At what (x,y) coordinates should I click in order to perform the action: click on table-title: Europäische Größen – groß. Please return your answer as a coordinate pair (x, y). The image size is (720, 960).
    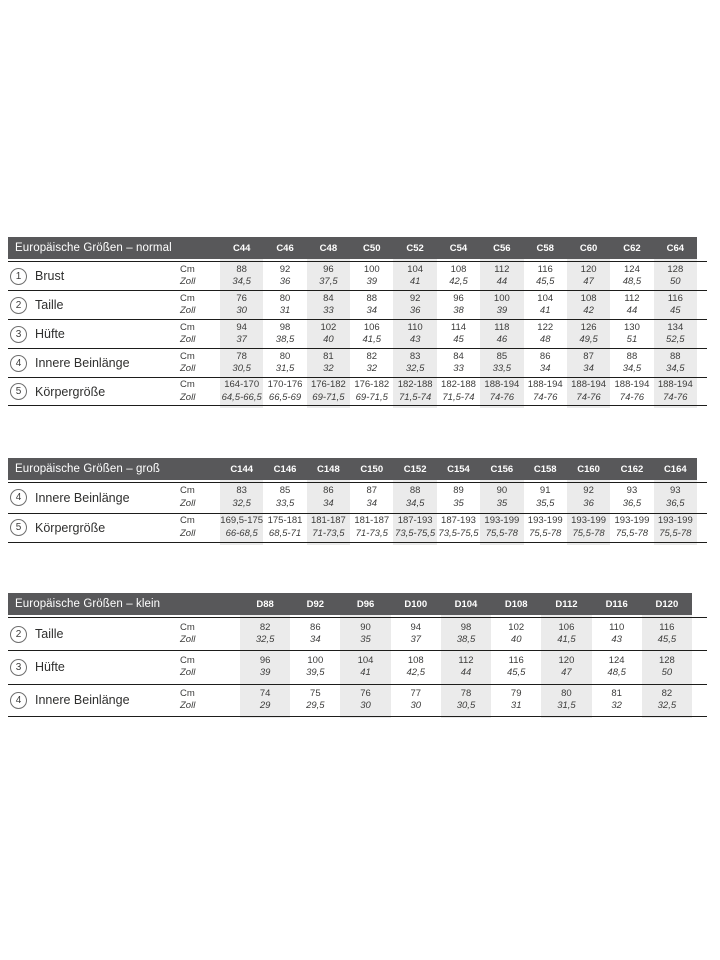
    Looking at the image, I should click on (88, 469).